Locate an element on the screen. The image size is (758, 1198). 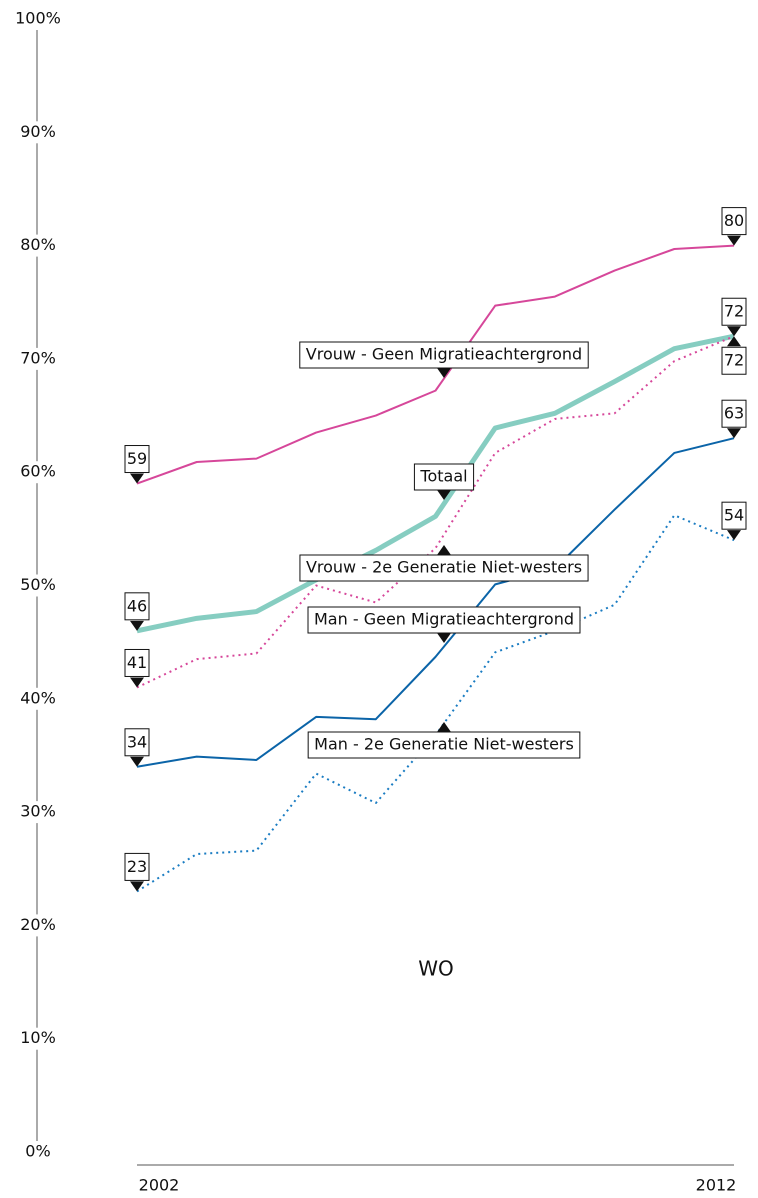
value-label: 80 is located at coordinates (734, 220).